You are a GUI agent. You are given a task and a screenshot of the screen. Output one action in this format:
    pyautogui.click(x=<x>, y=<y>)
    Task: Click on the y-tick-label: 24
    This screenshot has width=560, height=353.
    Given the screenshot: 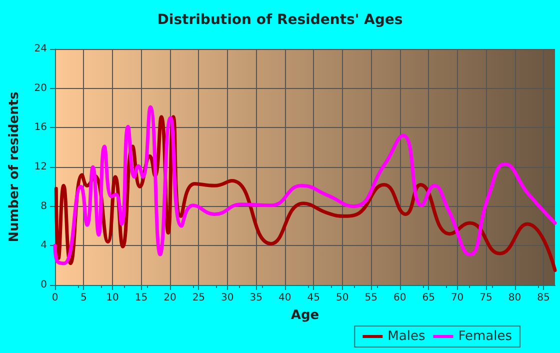 What is the action you would take?
    pyautogui.click(x=40, y=49)
    